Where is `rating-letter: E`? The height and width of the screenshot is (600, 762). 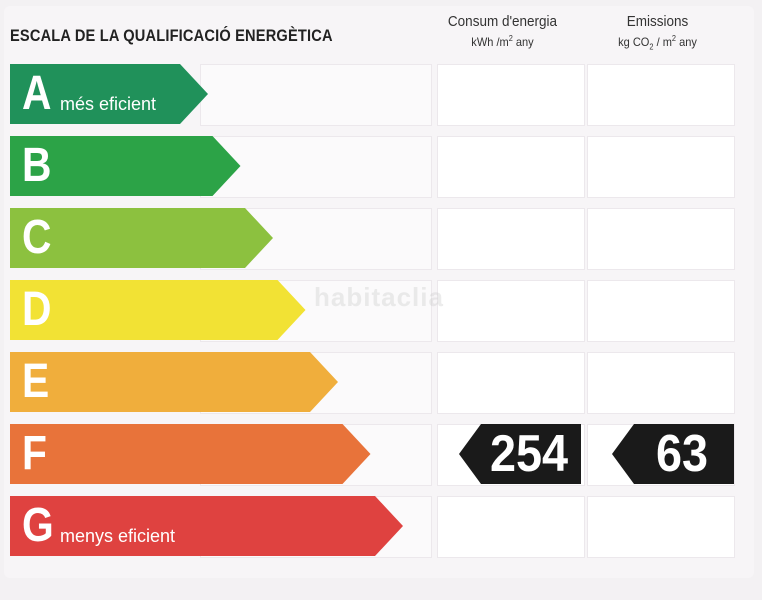
rating-letter: E is located at coordinates (36, 381).